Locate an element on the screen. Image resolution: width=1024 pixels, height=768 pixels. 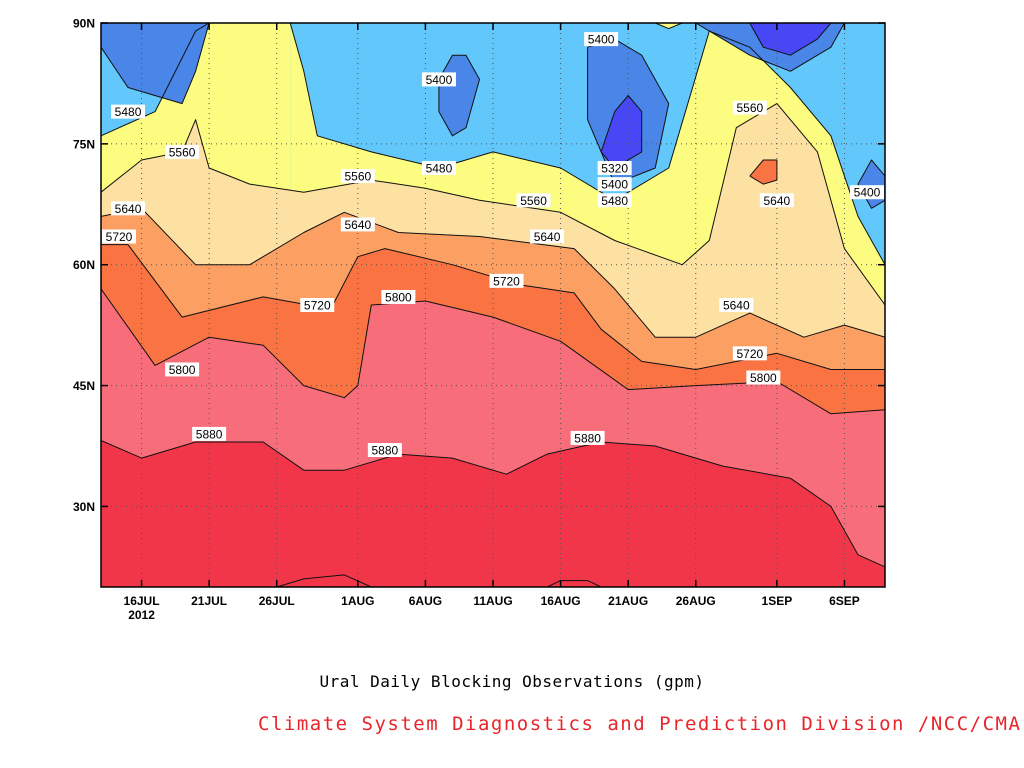
contour-label: 5320 is located at coordinates (614, 168).